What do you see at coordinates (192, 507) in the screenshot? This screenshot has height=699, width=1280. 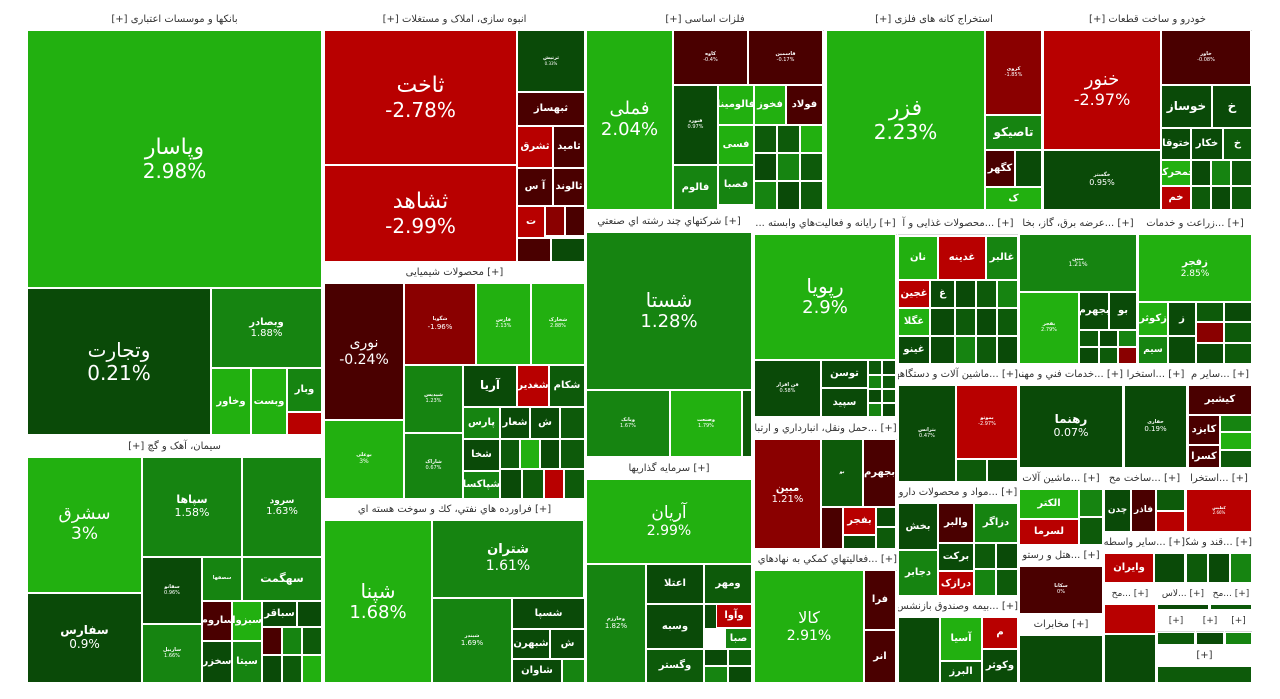 I see `stock-tile: سپاها 1.58%` at bounding box center [192, 507].